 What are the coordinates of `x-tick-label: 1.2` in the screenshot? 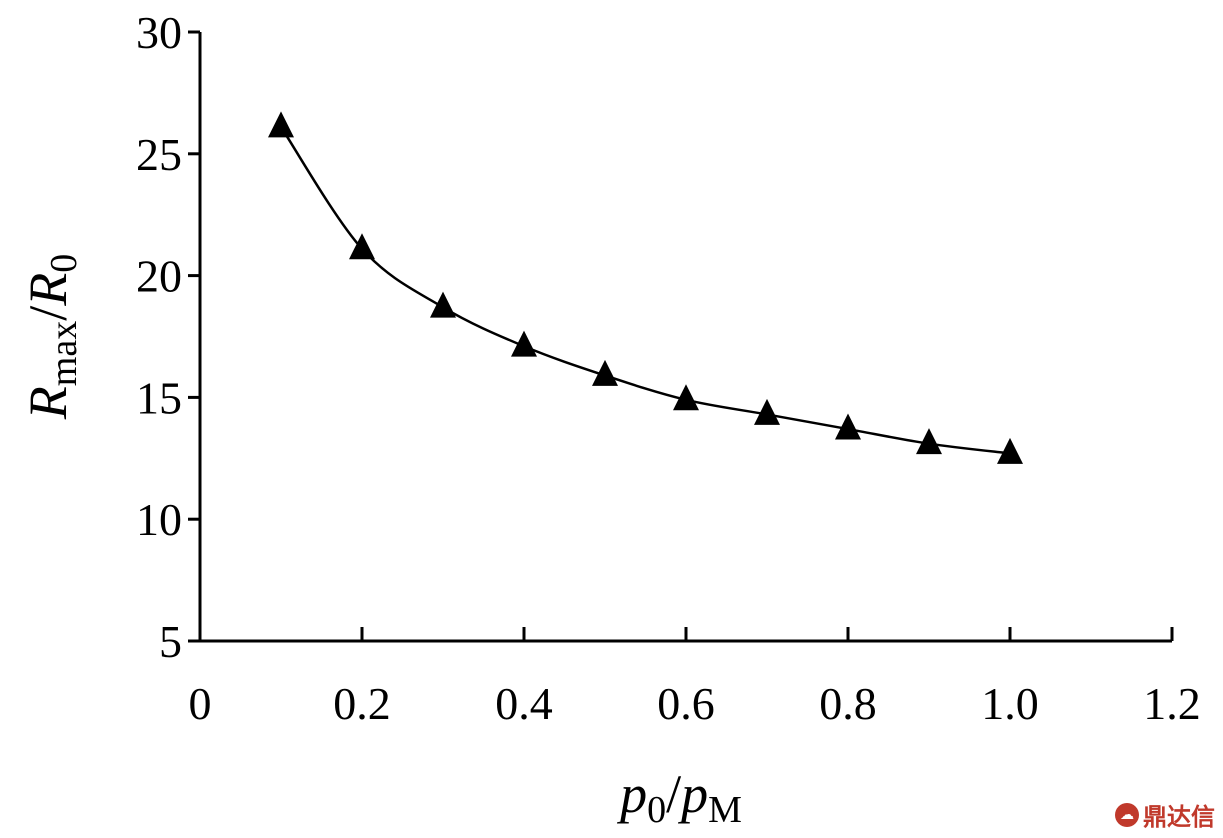 It's located at (1172, 703).